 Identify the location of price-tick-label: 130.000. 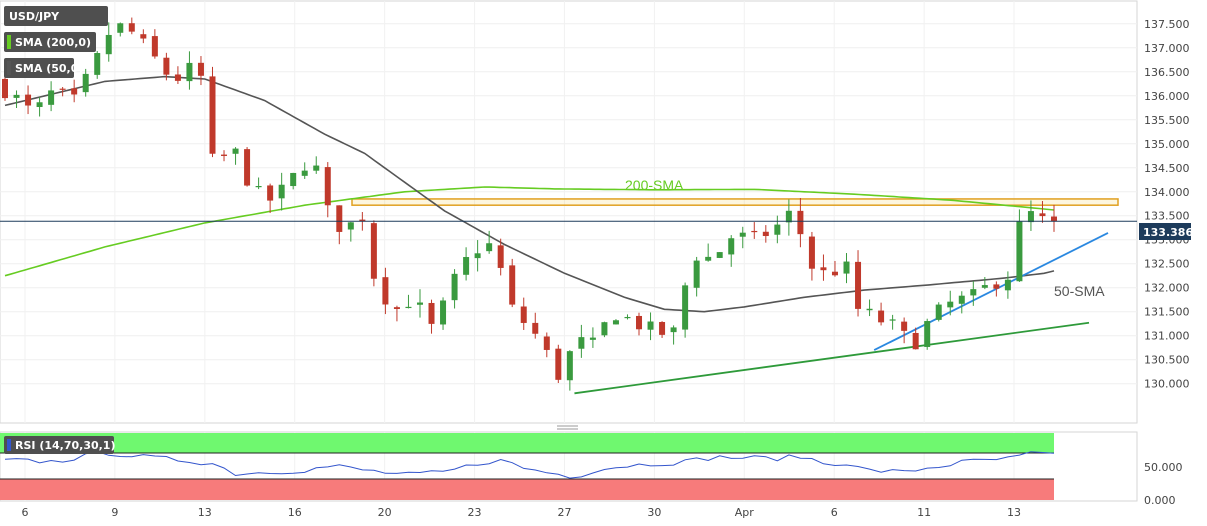
(1167, 384).